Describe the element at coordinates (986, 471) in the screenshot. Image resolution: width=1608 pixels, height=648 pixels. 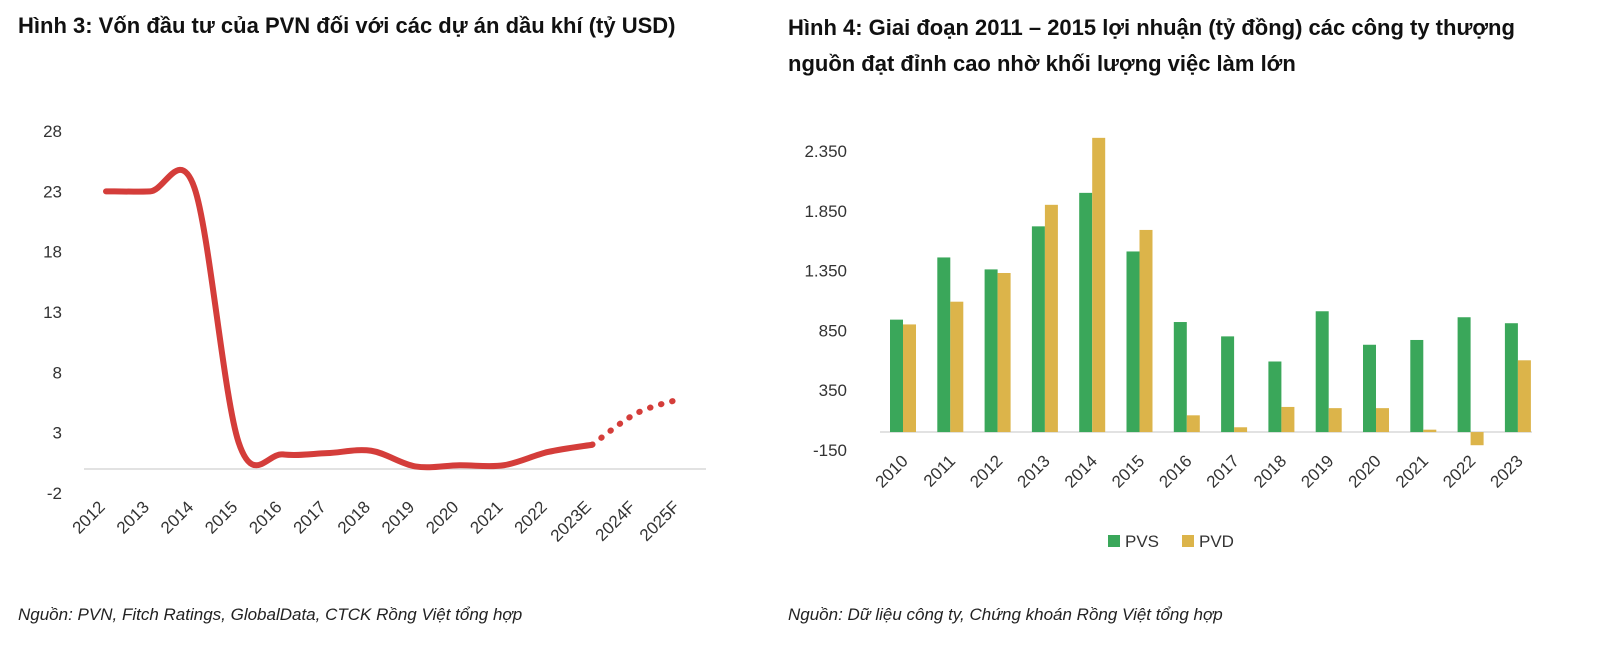
I see `x-tick-label: 2012` at that location.